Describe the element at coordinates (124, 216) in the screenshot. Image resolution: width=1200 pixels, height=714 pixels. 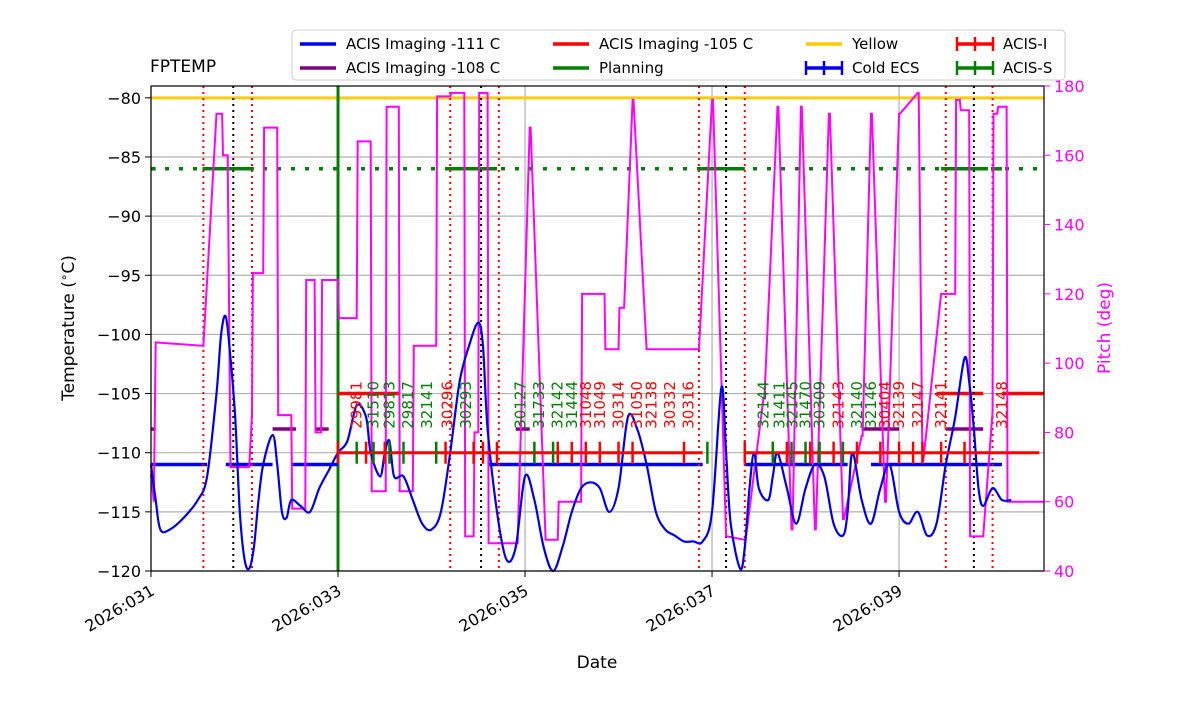
I see `y-tick-label: −90` at that location.